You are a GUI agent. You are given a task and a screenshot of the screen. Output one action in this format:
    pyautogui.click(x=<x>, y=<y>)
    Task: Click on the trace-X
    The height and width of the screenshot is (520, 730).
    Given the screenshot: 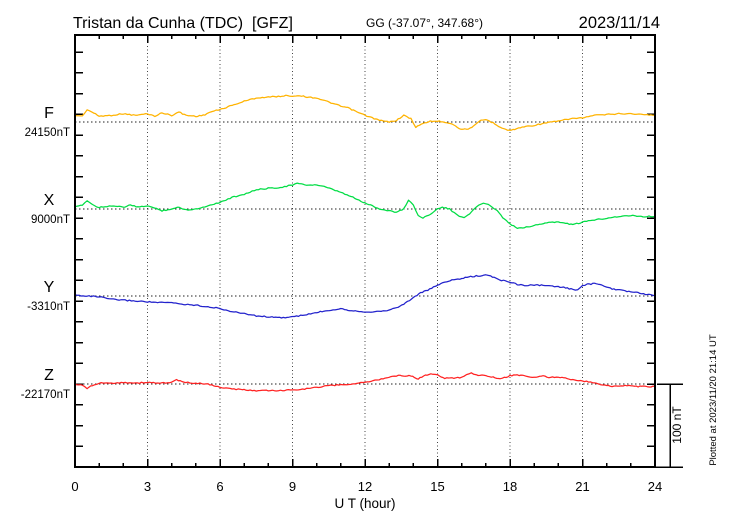 What is the action you would take?
    pyautogui.click(x=365, y=206)
    